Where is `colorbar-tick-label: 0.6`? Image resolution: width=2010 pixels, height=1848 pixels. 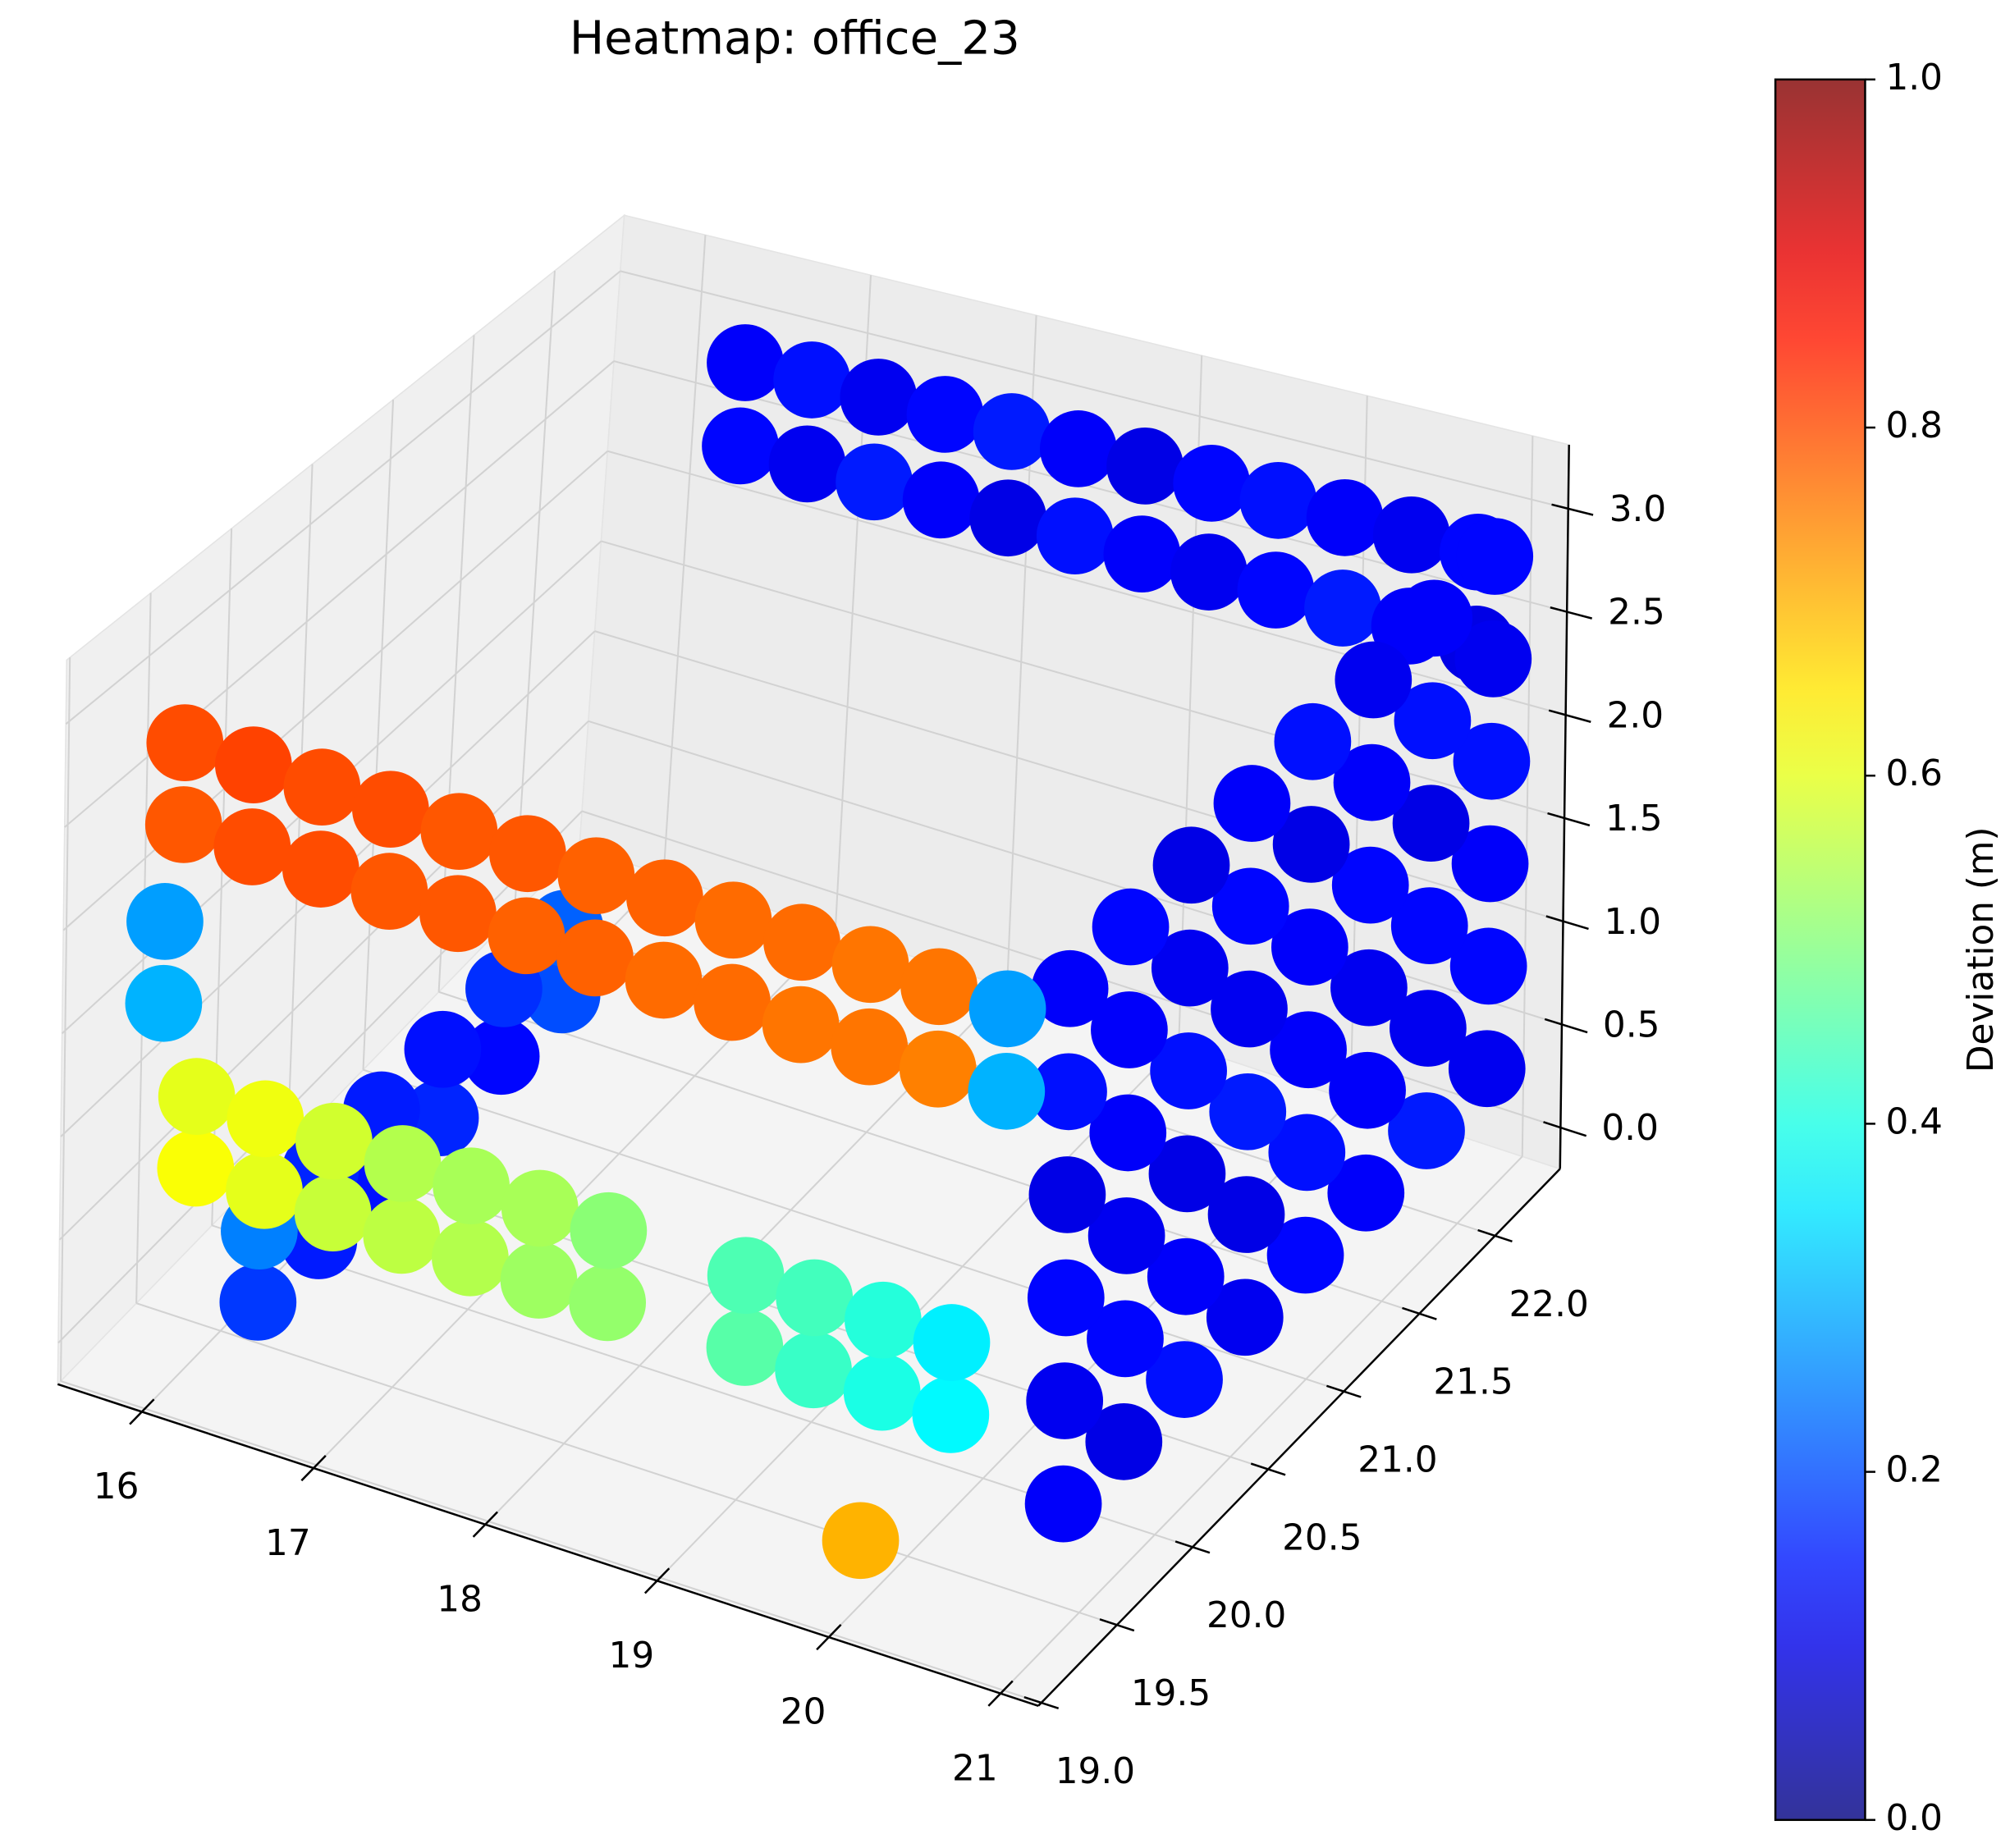 colorbar-tick-label: 0.6 is located at coordinates (1914, 773).